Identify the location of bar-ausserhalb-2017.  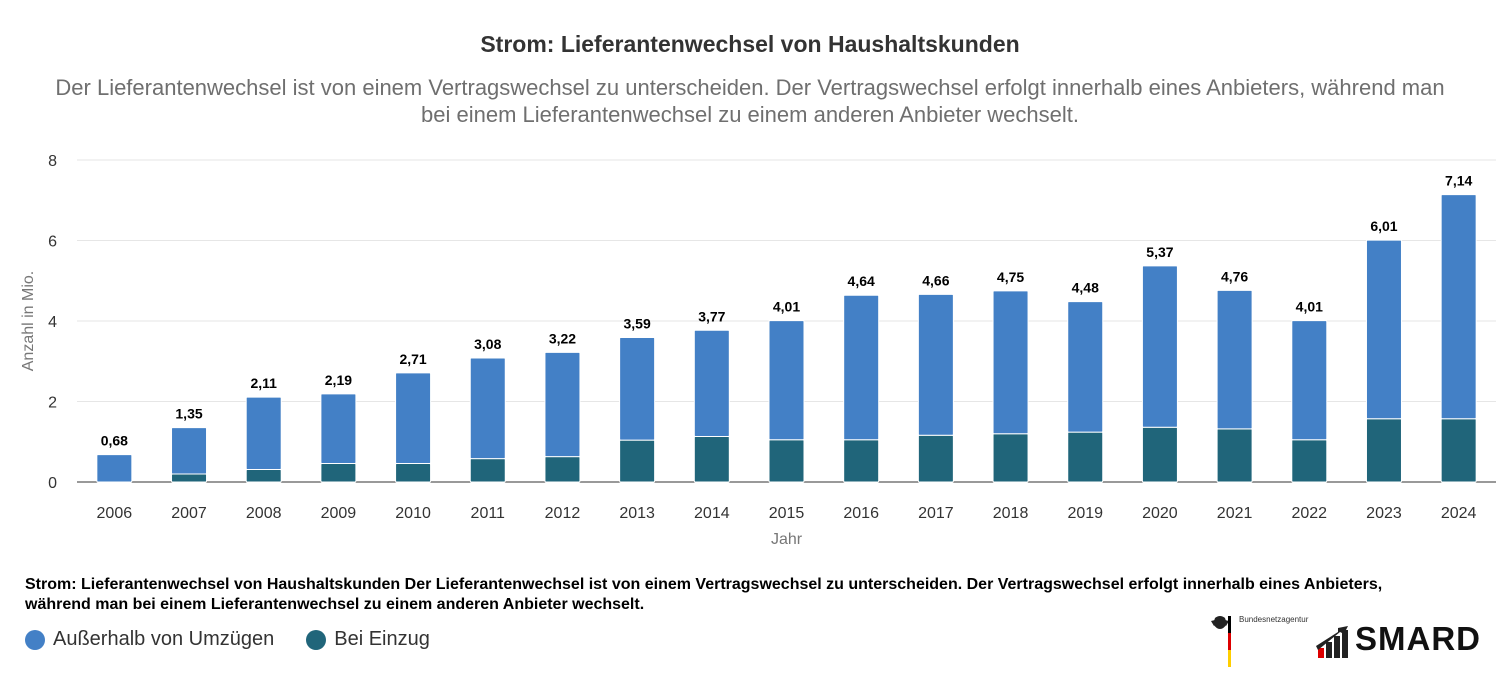
(935, 364).